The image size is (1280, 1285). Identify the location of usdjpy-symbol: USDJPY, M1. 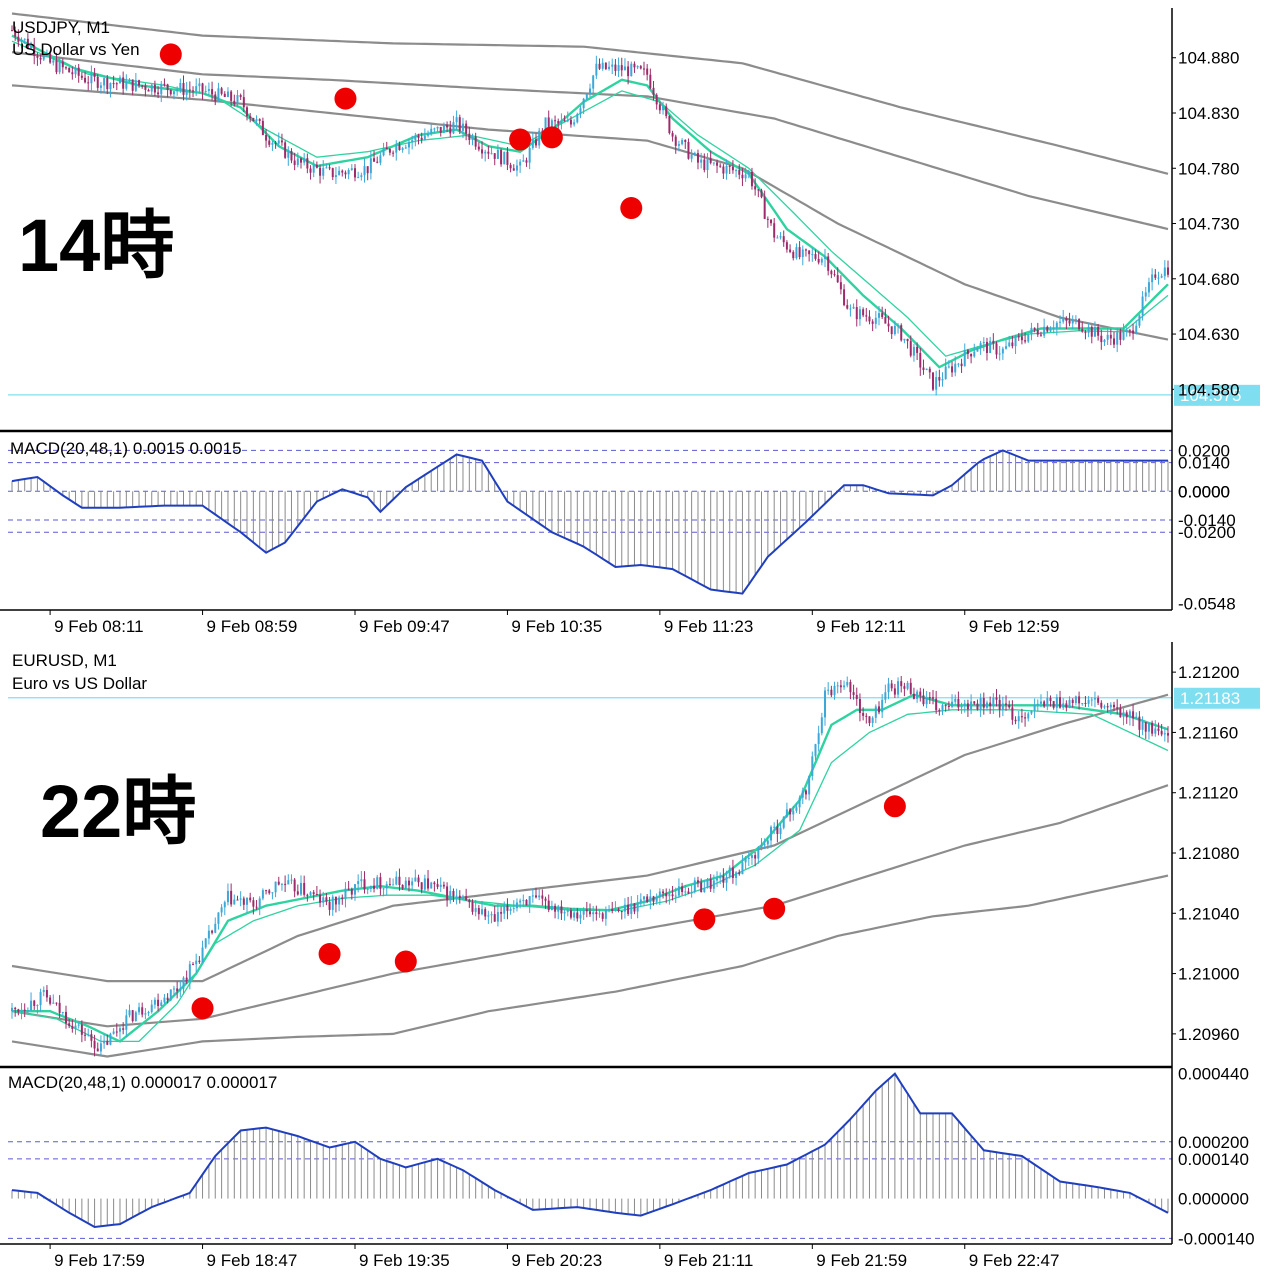
(61, 27).